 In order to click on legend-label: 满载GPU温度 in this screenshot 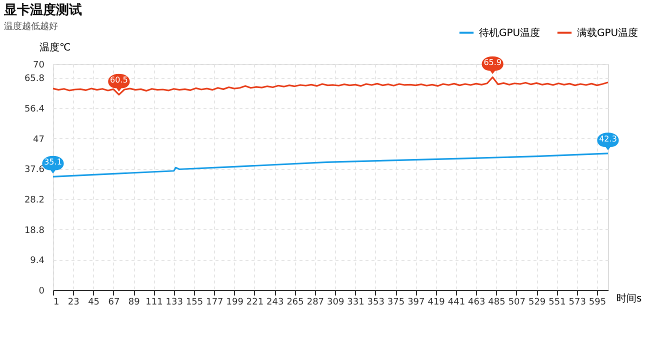, I will do `click(607, 32)`.